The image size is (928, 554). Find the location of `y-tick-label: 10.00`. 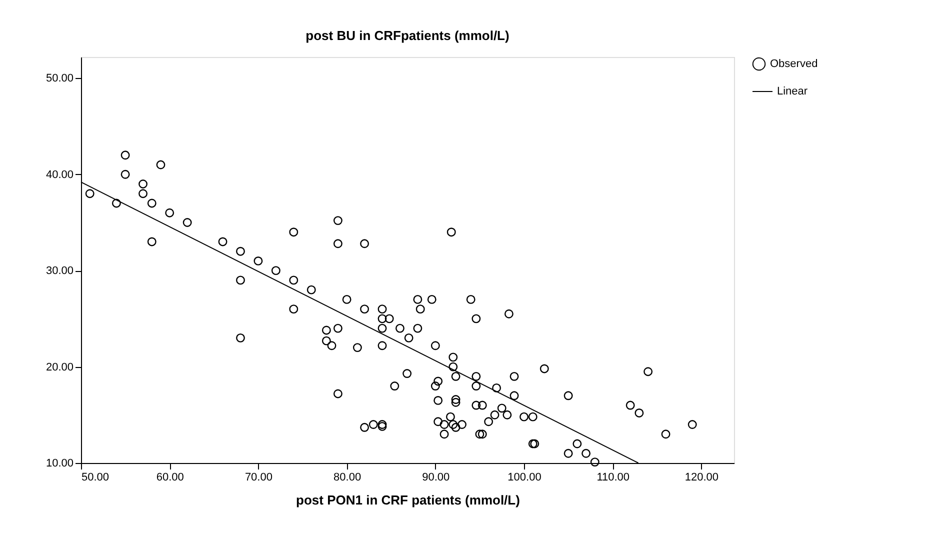

y-tick-label: 10.00 is located at coordinates (60, 464).